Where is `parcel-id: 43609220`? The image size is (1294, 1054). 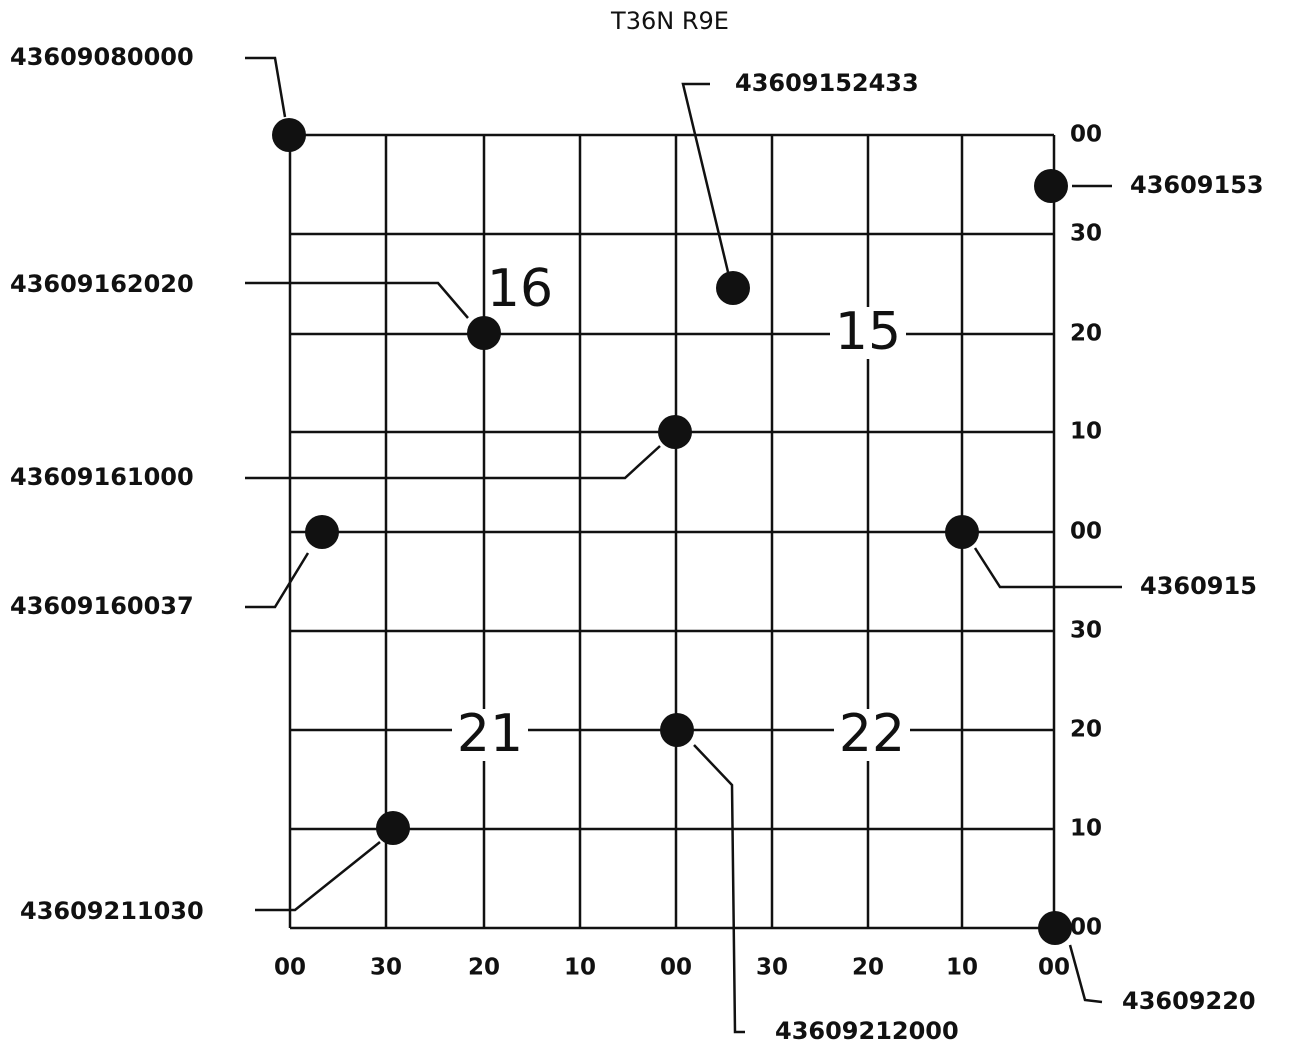 parcel-id: 43609220 is located at coordinates (1189, 1001).